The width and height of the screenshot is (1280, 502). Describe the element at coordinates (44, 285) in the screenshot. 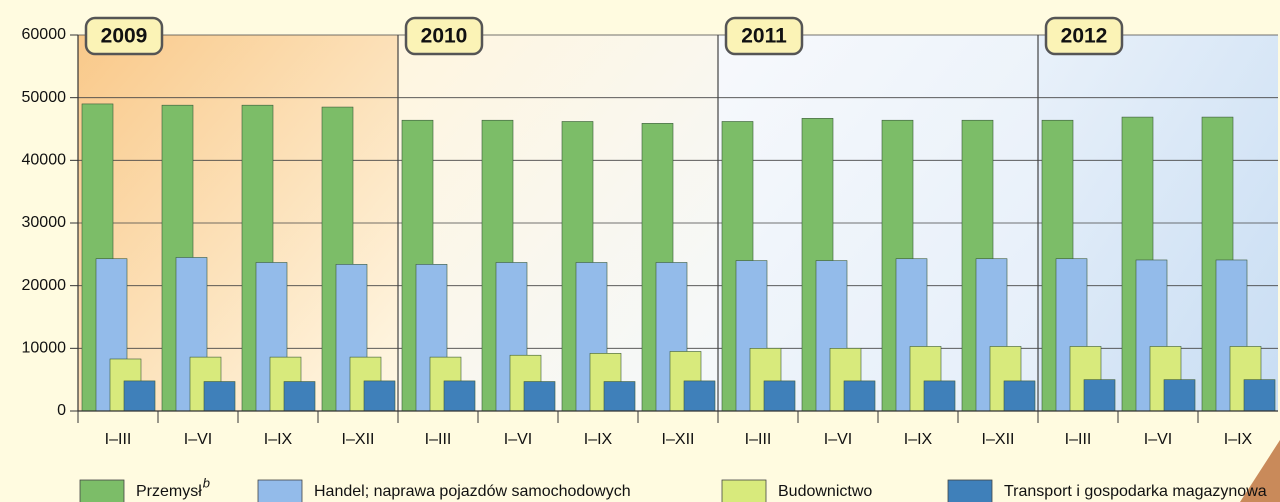

I see `y-tick-label: 20000` at that location.